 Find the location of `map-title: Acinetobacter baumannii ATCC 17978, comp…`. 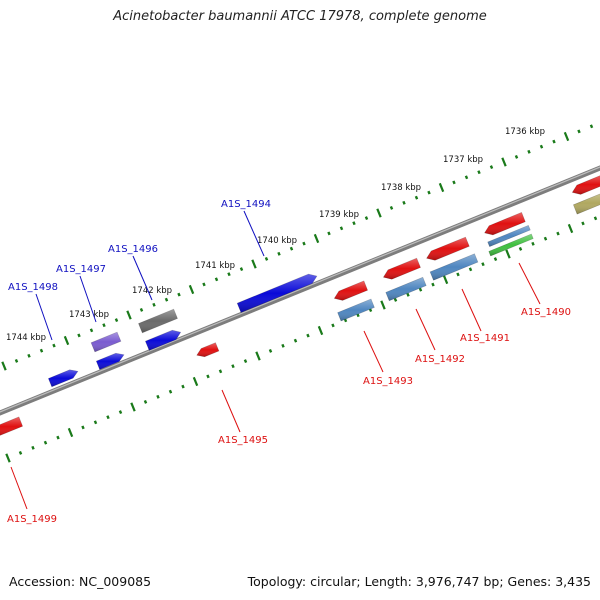

map-title: Acinetobacter baumannii ATCC 17978, comp… is located at coordinates (300, 16).